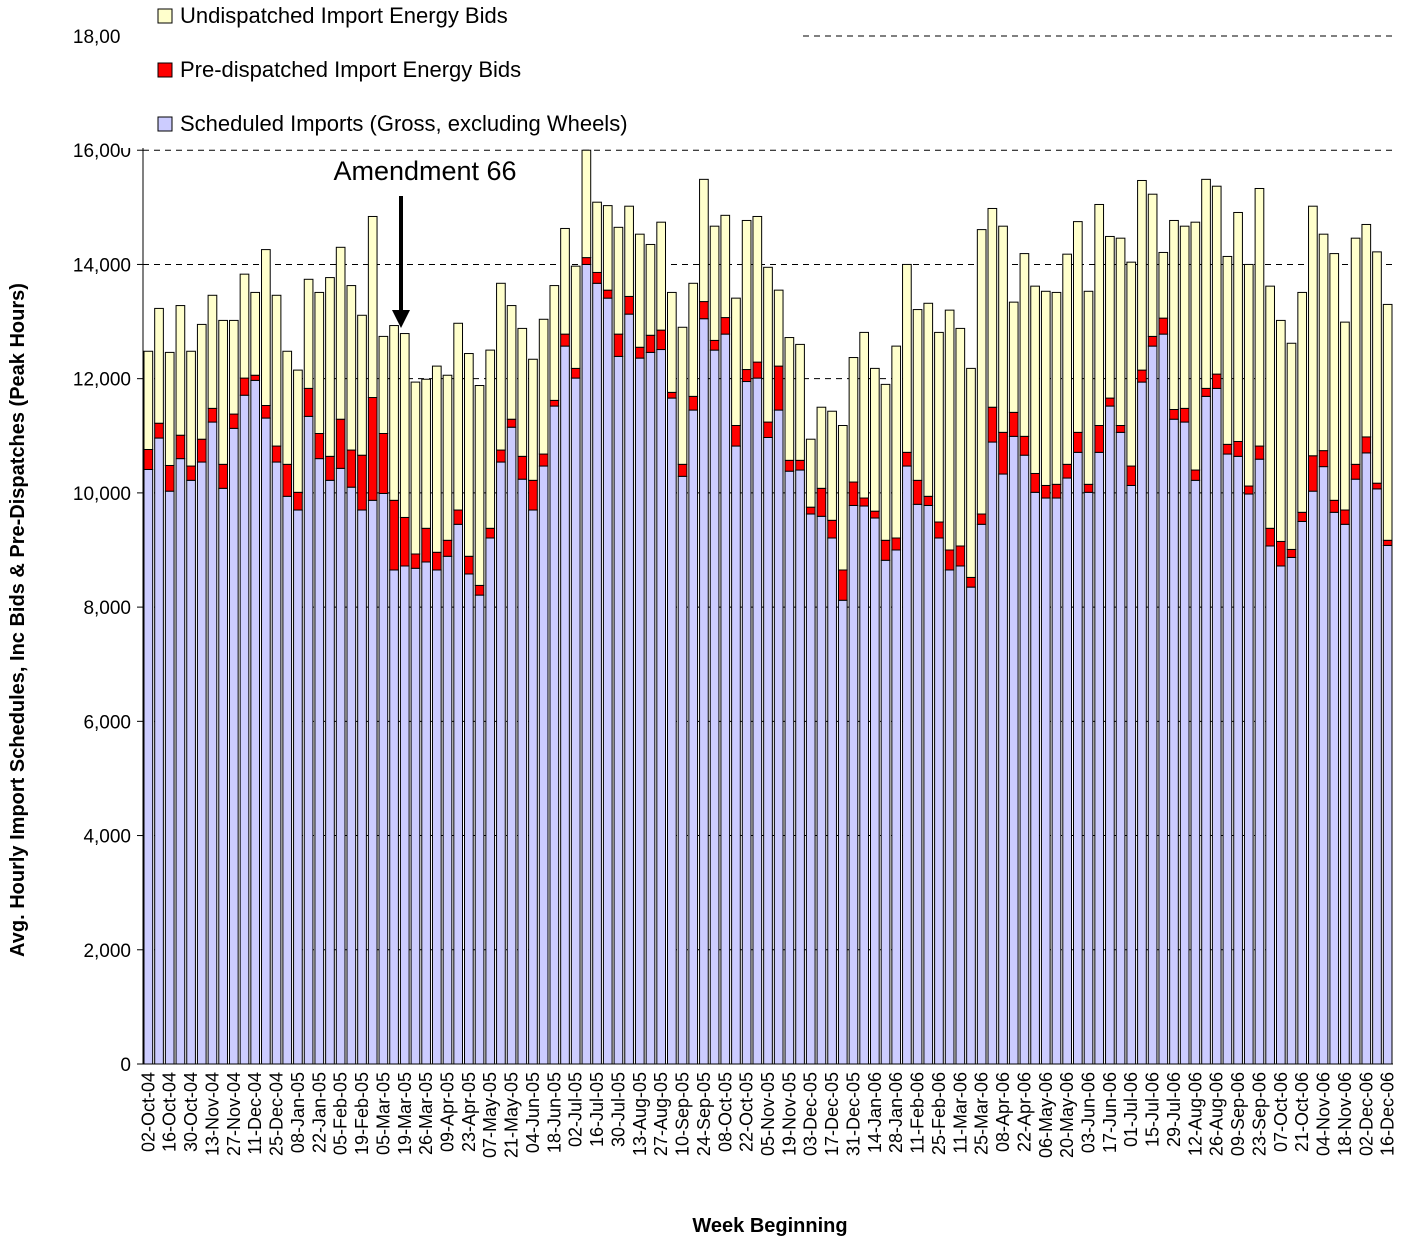  Describe the element at coordinates (533, 1112) in the screenshot. I see `x-tick-label: 04-Jun-05` at that location.